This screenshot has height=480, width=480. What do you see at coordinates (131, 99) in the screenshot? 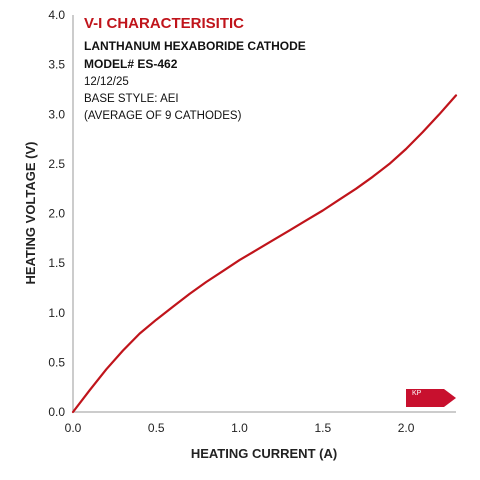
I see `subtitle-line-4: BASE STYLE: AEI` at bounding box center [131, 99].